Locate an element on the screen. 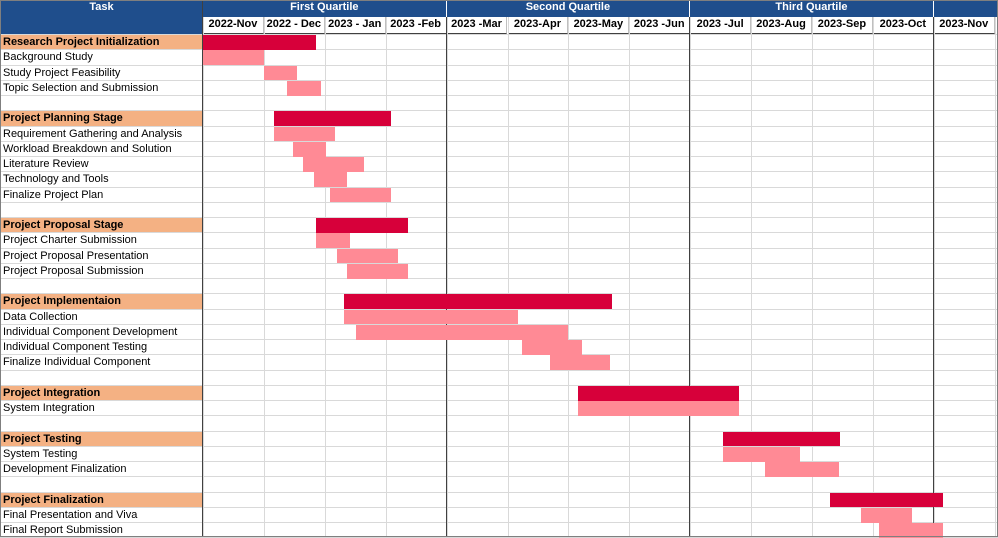 This screenshot has width=998, height=538. stage-label: Research Project Initialization is located at coordinates (101, 42).